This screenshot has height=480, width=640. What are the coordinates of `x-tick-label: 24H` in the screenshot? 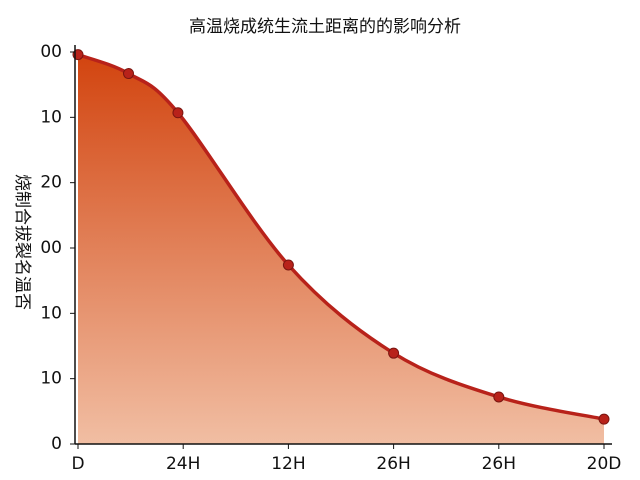 It's located at (183, 464).